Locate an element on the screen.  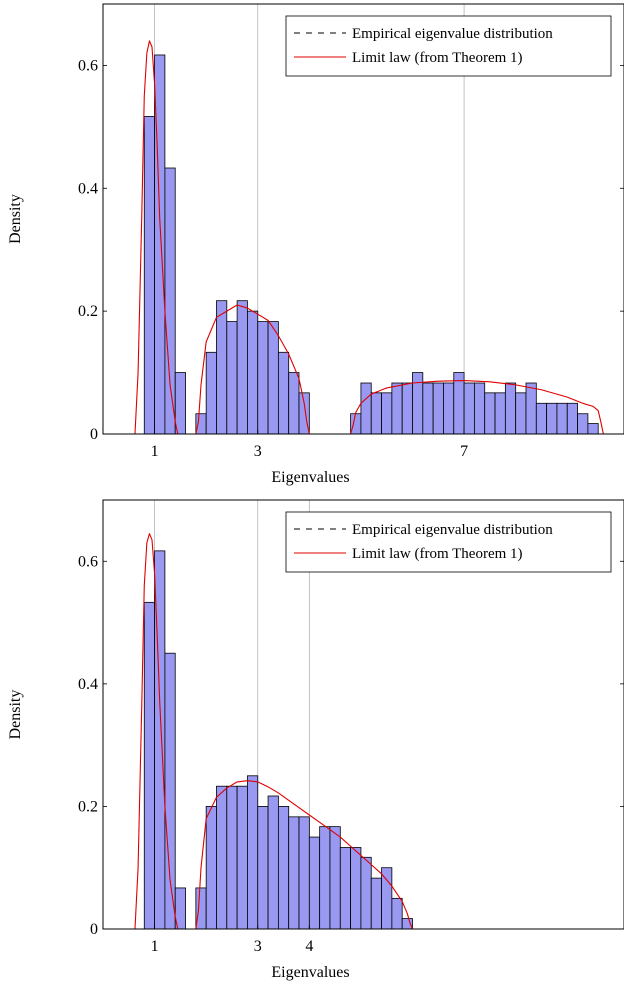
x-tick-label: 4 is located at coordinates (309, 946).